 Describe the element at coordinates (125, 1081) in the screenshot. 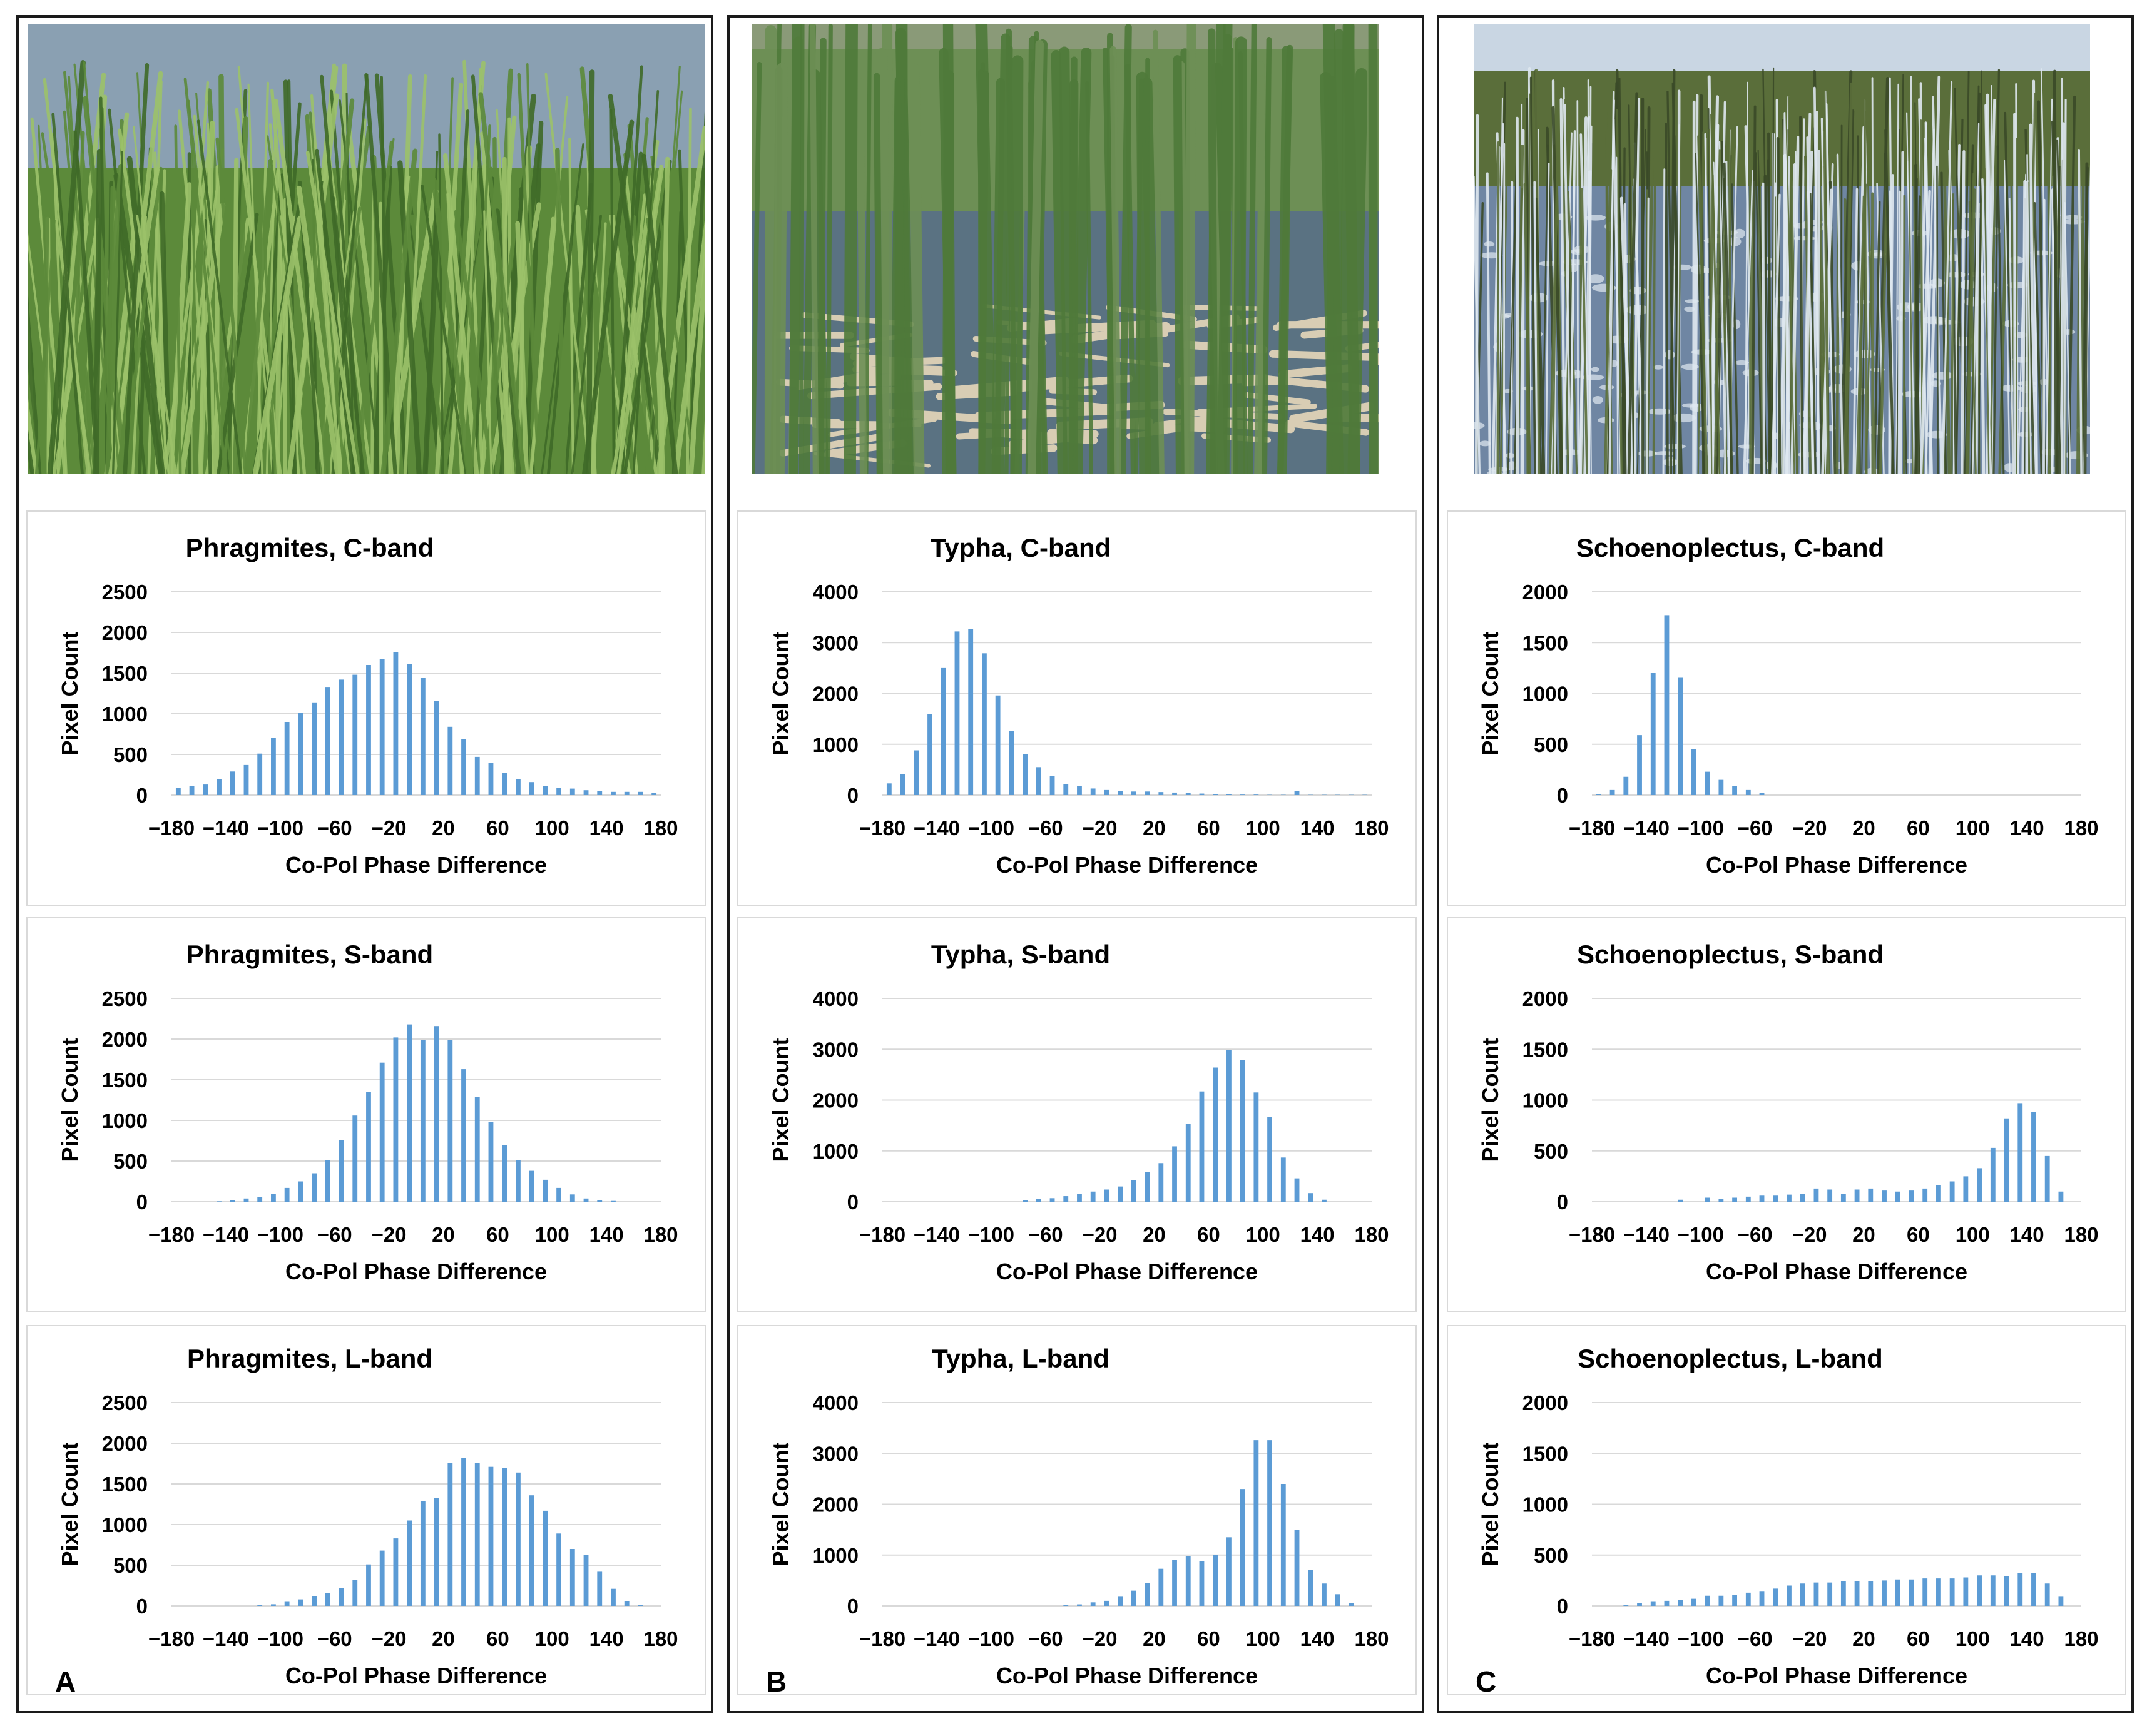

I see `y-tick-label: 1500` at that location.